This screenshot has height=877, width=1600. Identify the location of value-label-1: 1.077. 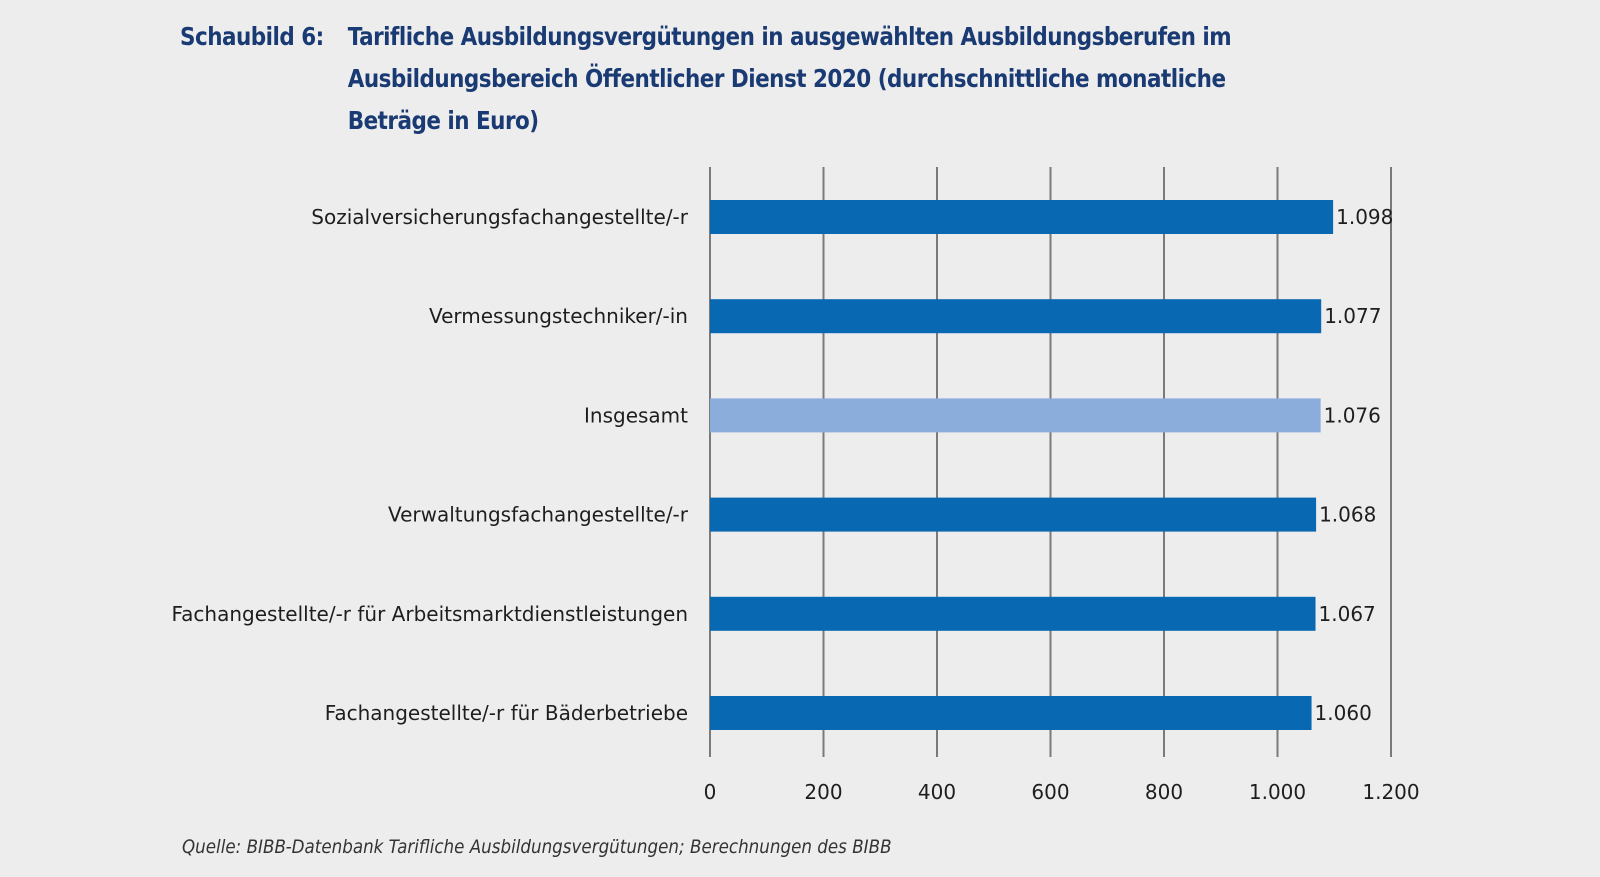
(1352, 316).